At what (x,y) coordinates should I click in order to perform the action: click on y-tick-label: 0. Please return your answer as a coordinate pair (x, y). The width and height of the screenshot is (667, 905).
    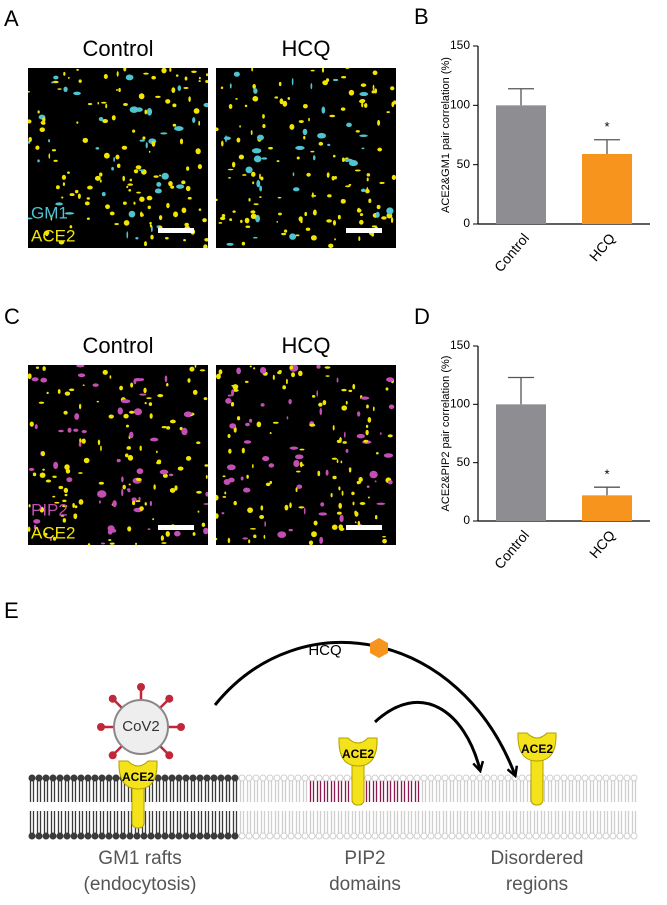
    Looking at the image, I should click on (466, 520).